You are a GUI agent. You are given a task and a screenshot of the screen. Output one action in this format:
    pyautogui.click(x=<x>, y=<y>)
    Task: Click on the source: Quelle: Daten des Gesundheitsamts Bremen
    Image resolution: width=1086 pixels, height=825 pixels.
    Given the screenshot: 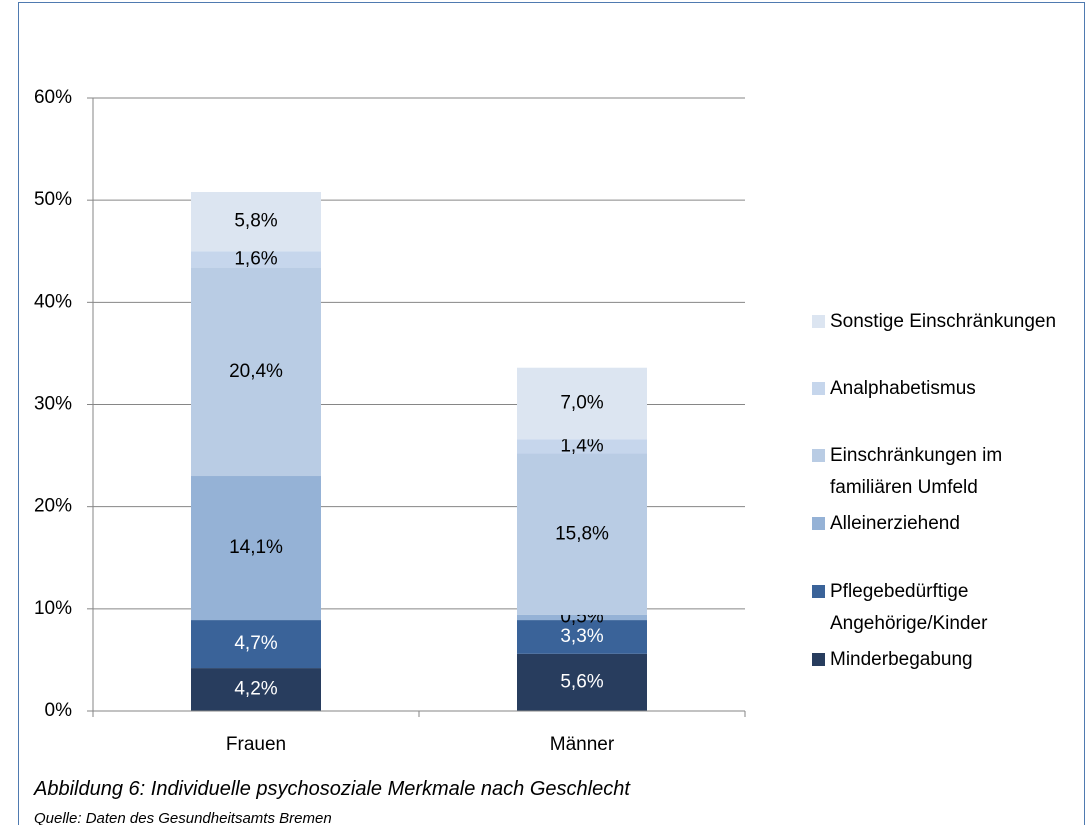 What is the action you would take?
    pyautogui.click(x=183, y=817)
    